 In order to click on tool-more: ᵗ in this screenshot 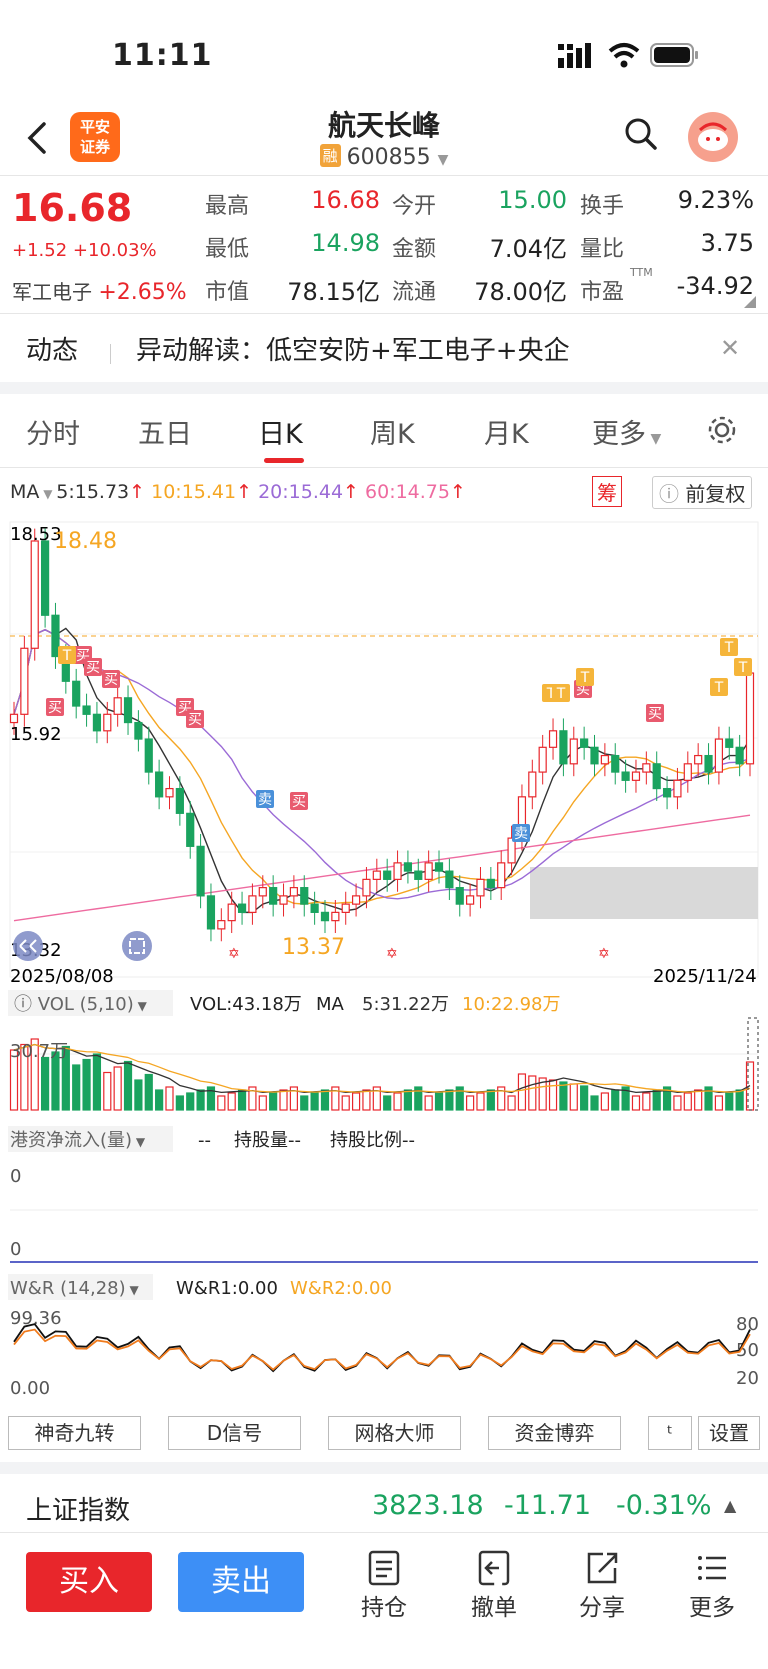, I will do `click(670, 1433)`.